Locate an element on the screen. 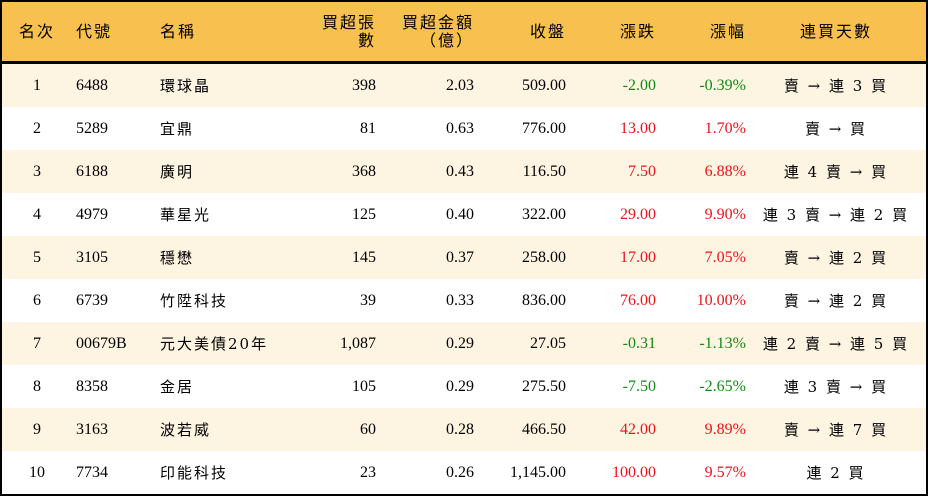 The width and height of the screenshot is (928, 496). change-pct-cell: 9.89% is located at coordinates (701, 429).